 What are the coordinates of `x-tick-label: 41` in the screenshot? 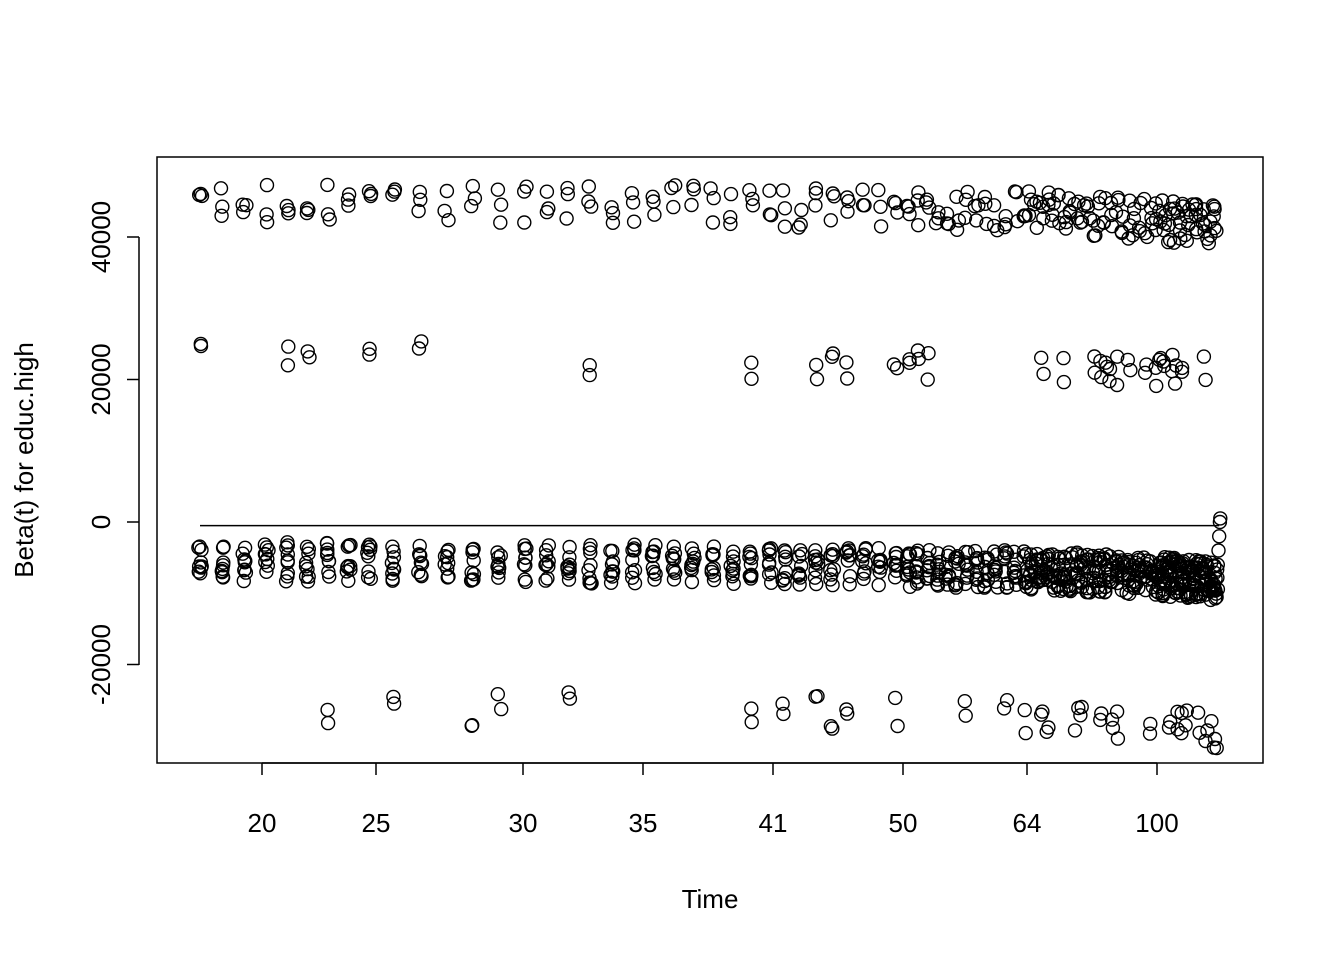 It's located at (773, 823).